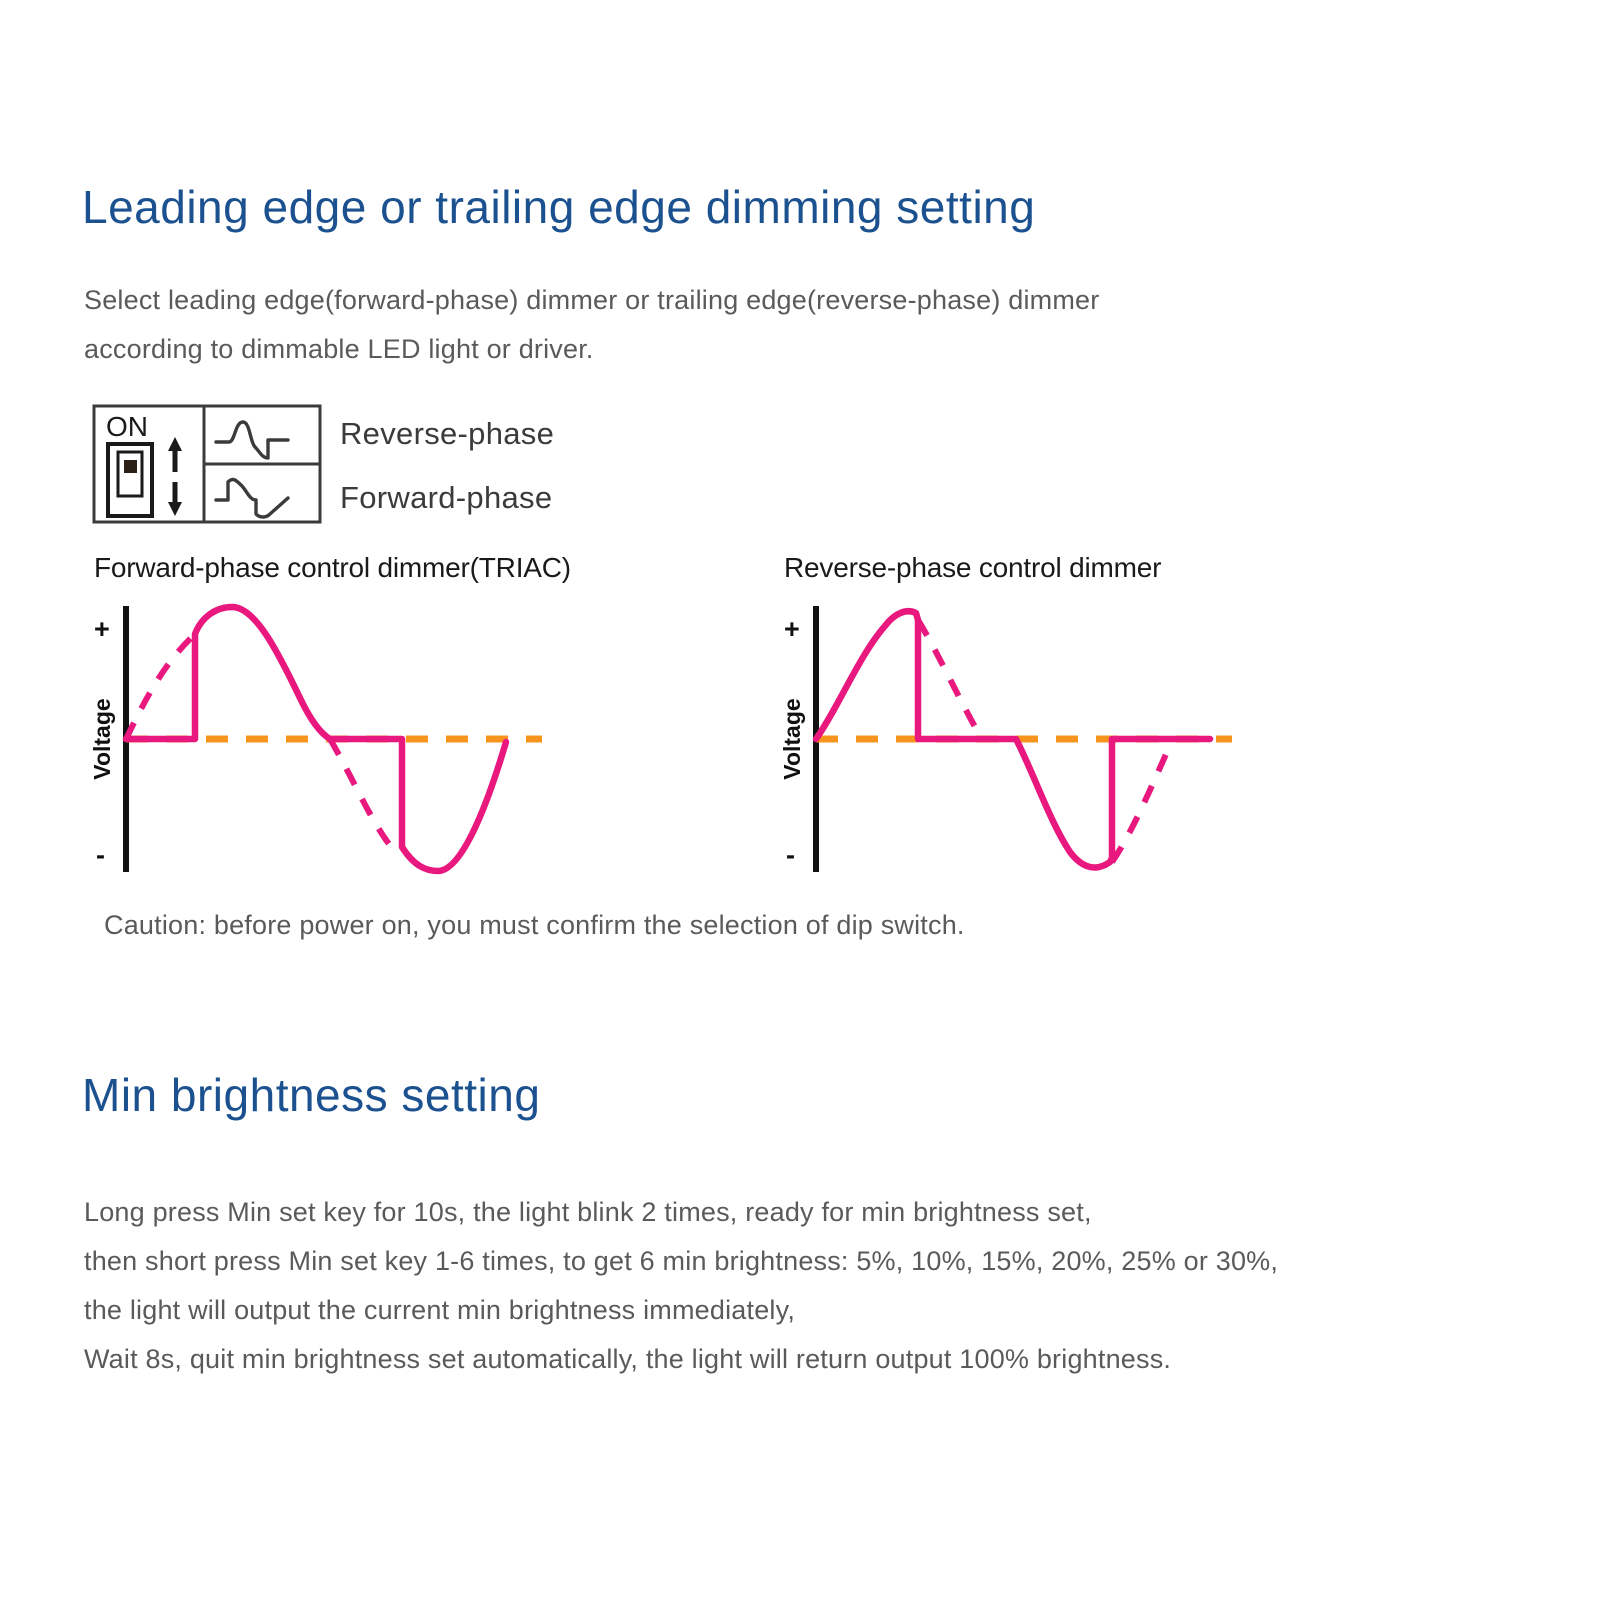  Describe the element at coordinates (207, 464) in the screenshot. I see `dip-switch-diagram: ON` at that location.